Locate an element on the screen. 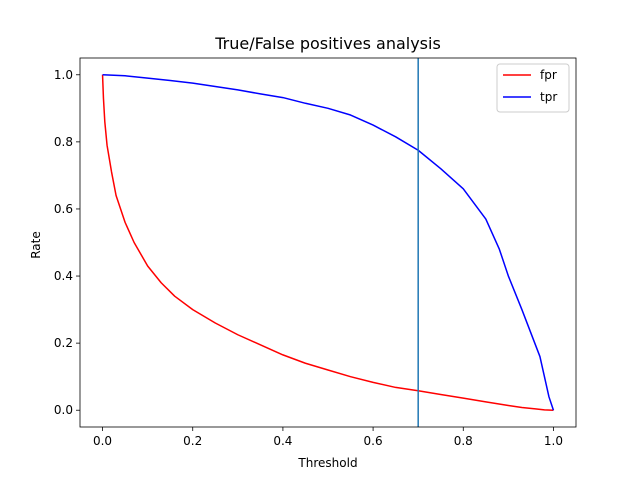 The height and width of the screenshot is (480, 640). legend-label-tpr: tpr is located at coordinates (548, 97).